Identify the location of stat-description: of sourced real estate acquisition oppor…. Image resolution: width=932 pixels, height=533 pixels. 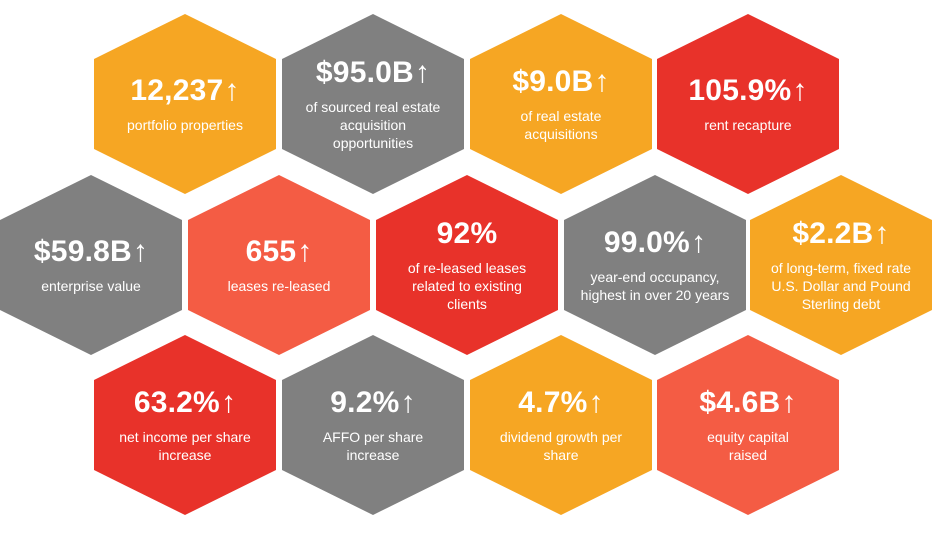
(373, 125).